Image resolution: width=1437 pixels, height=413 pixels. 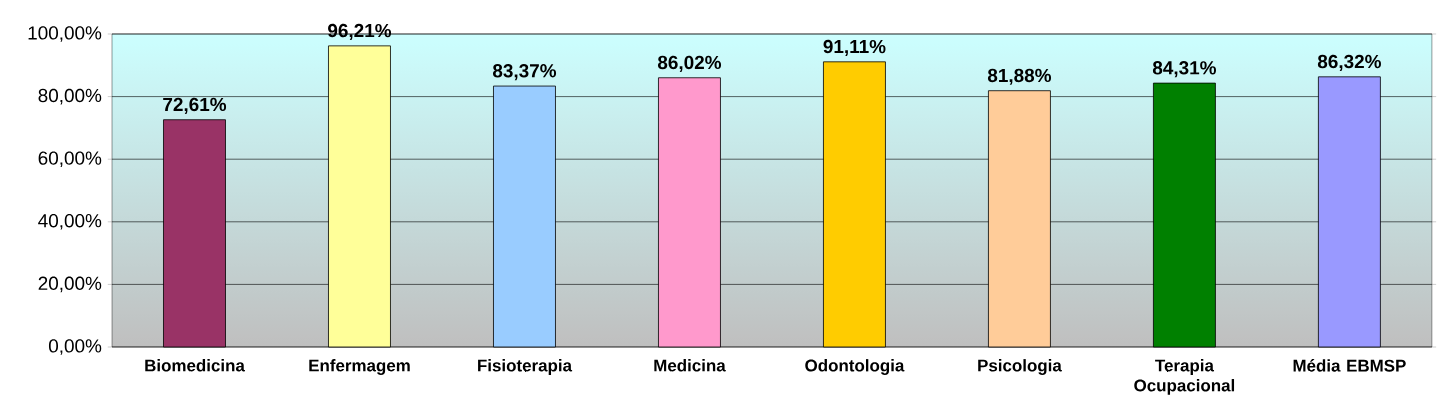 What do you see at coordinates (360, 32) in the screenshot?
I see `data-label: 96,21%` at bounding box center [360, 32].